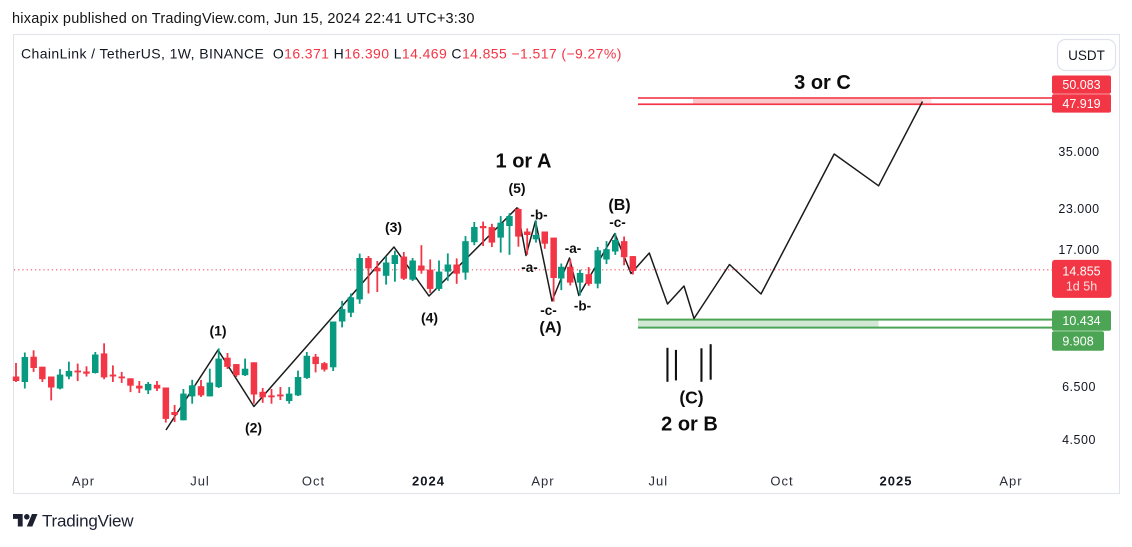 Image resolution: width=1132 pixels, height=547 pixels. I want to click on svg-text: (5), so click(516, 188).